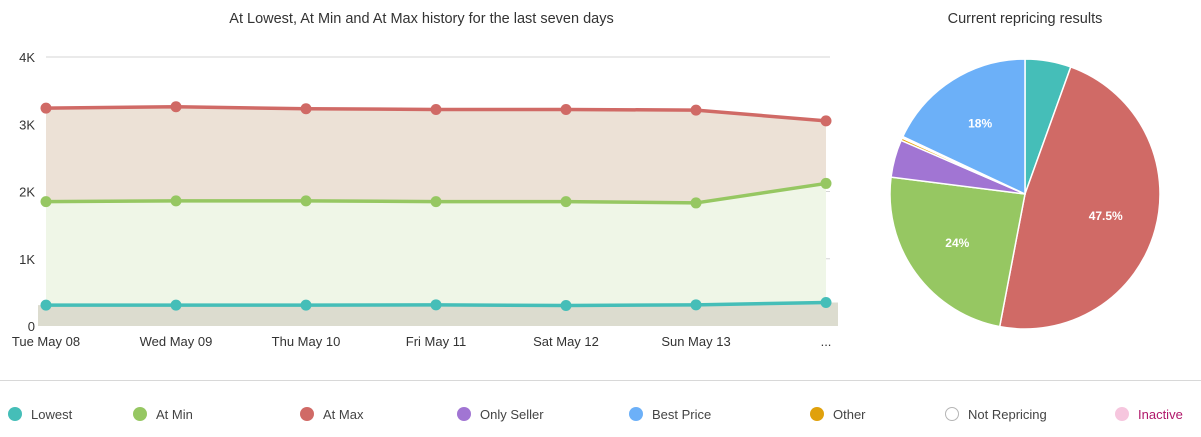  I want to click on pie-slice-at-max, so click(1079, 198).